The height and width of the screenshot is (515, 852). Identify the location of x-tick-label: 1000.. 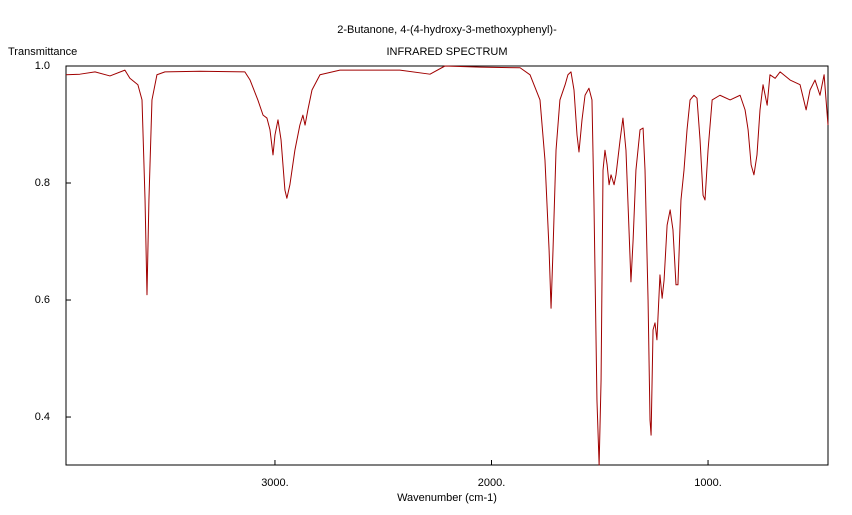
(708, 483).